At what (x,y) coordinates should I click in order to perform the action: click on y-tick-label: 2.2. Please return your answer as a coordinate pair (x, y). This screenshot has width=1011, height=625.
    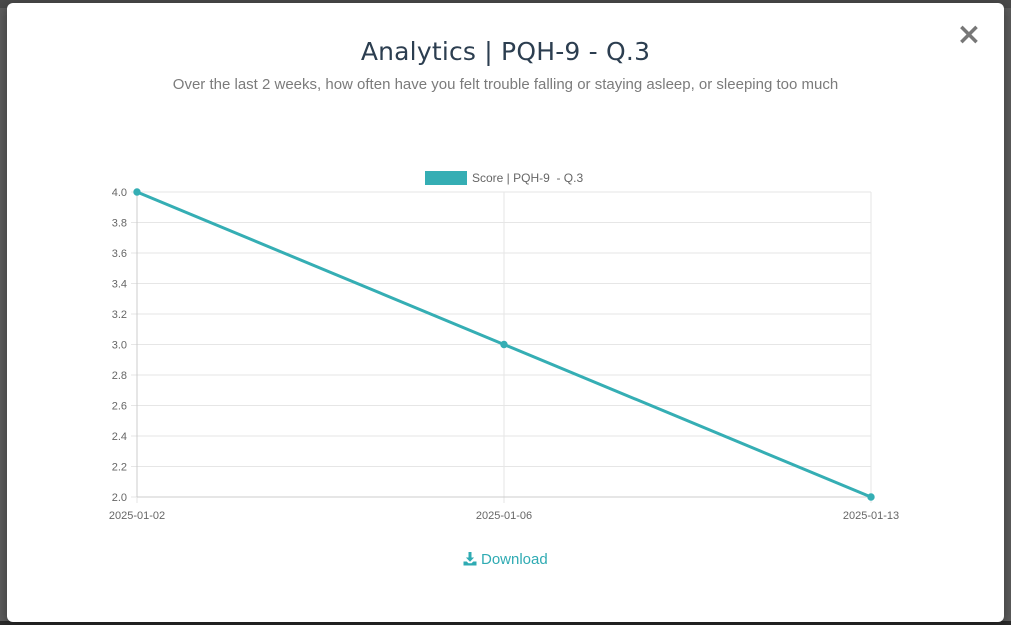
    Looking at the image, I should click on (119, 468).